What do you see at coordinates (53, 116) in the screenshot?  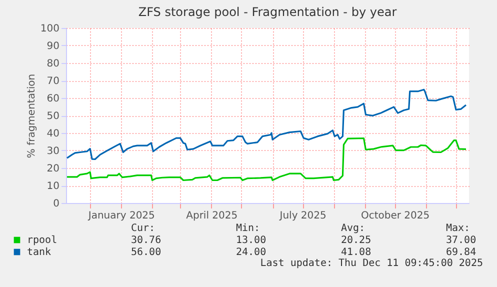 I see `y-tick-label: 50` at bounding box center [53, 116].